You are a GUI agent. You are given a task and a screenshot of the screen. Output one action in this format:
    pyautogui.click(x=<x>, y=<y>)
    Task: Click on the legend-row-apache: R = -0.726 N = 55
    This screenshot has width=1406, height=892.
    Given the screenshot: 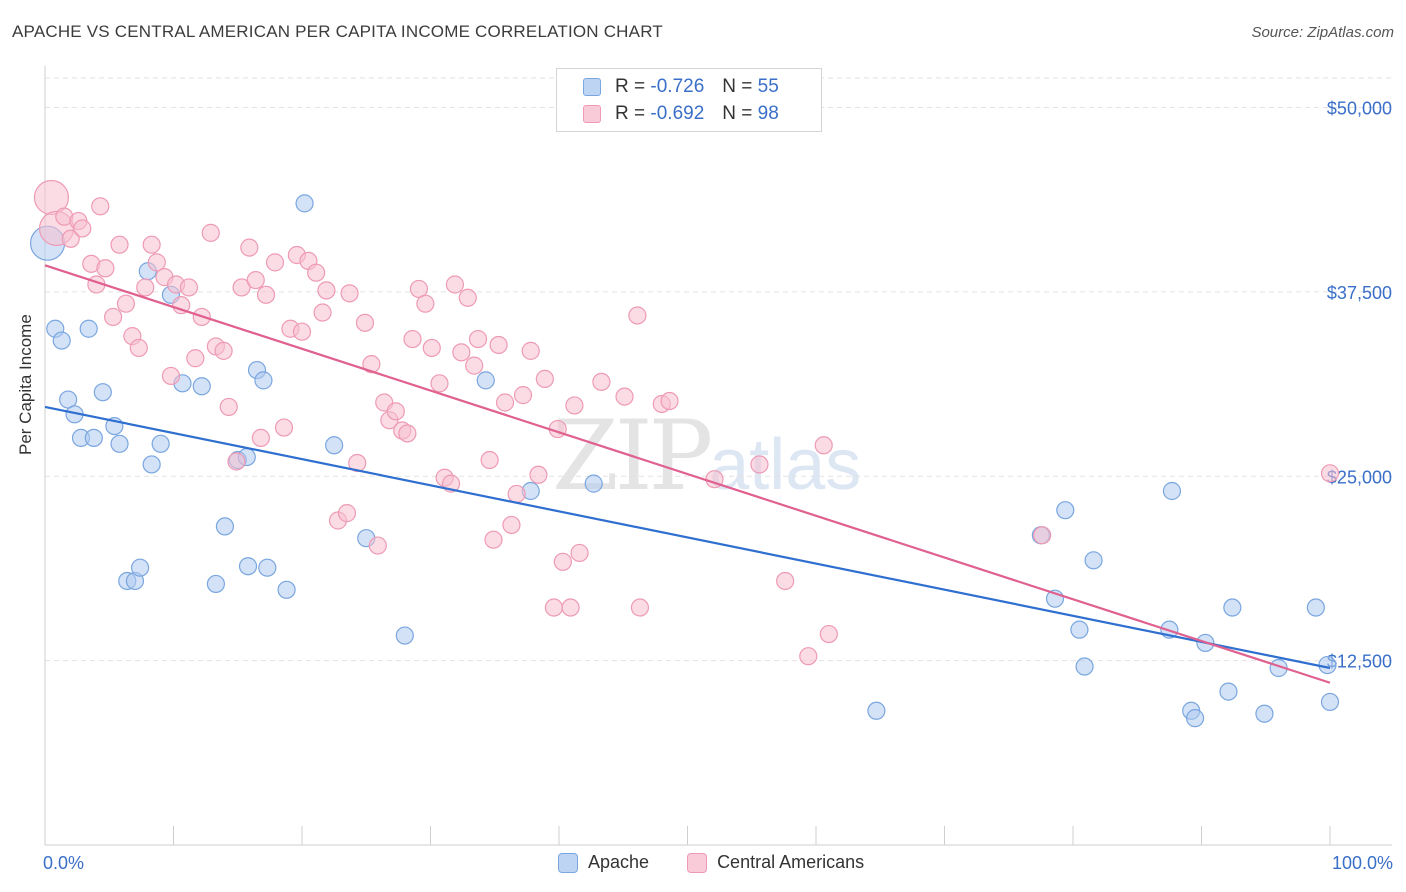 What is the action you would take?
    pyautogui.click(x=681, y=87)
    